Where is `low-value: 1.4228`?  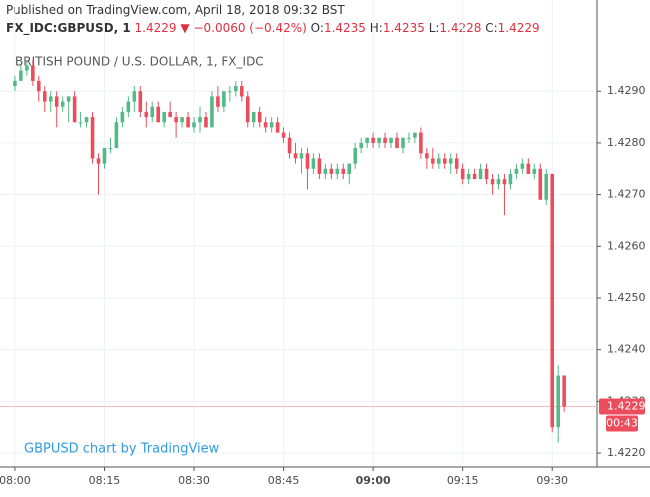 low-value: 1.4228 is located at coordinates (460, 28).